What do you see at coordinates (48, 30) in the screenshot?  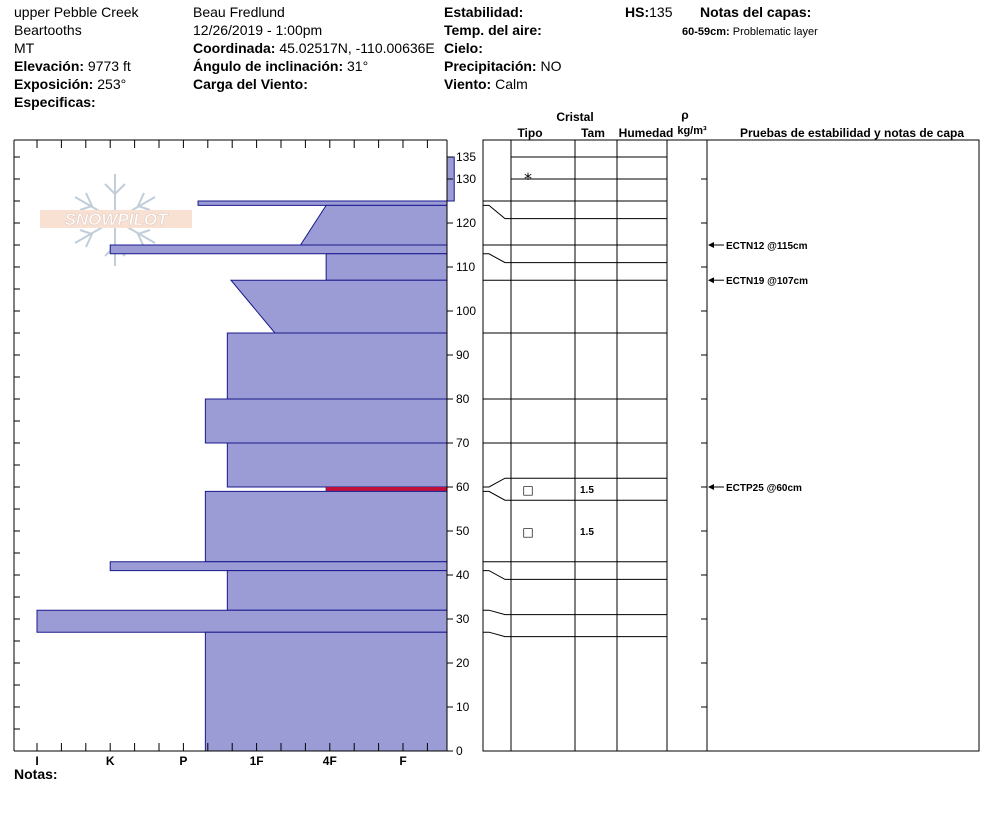 I see `mountain-range: Beartooths` at bounding box center [48, 30].